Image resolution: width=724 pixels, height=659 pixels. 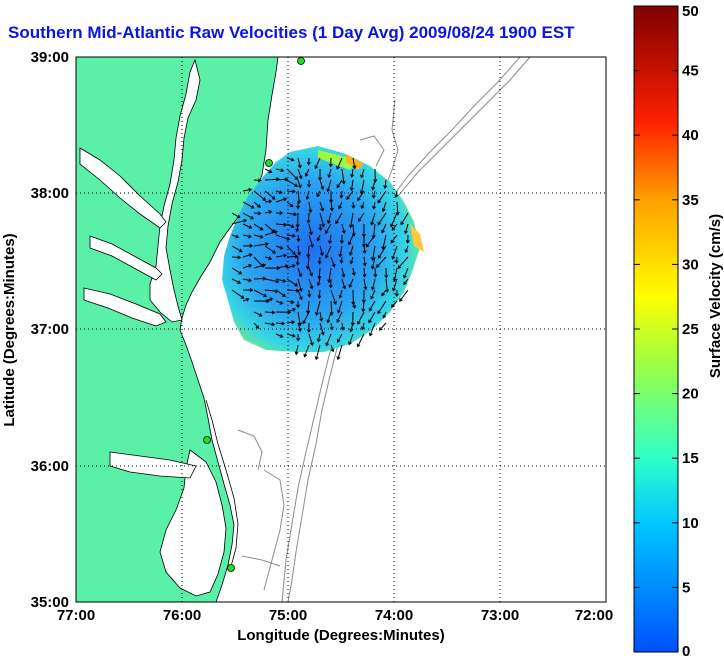 What do you see at coordinates (320, 259) in the screenshot?
I see `current-vectors` at bounding box center [320, 259].